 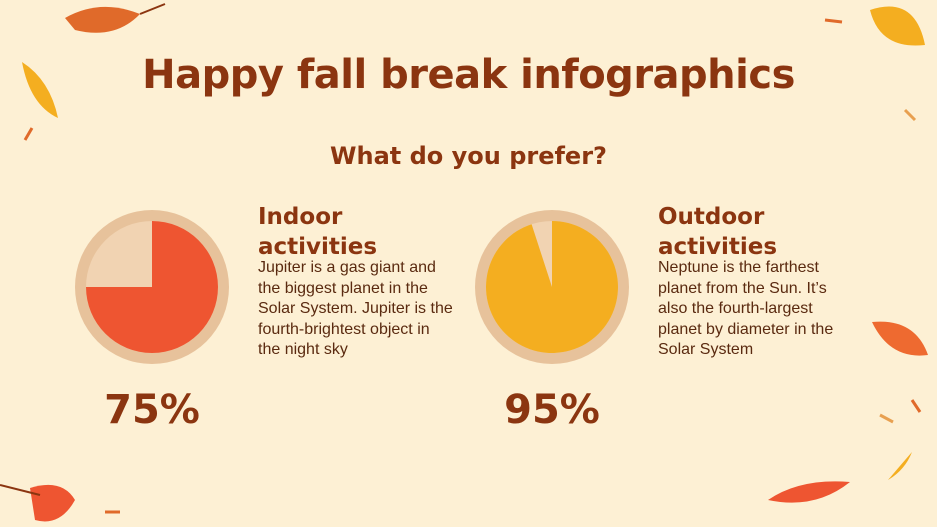 What do you see at coordinates (718, 232) in the screenshot?
I see `heading: Outdoor activities` at bounding box center [718, 232].